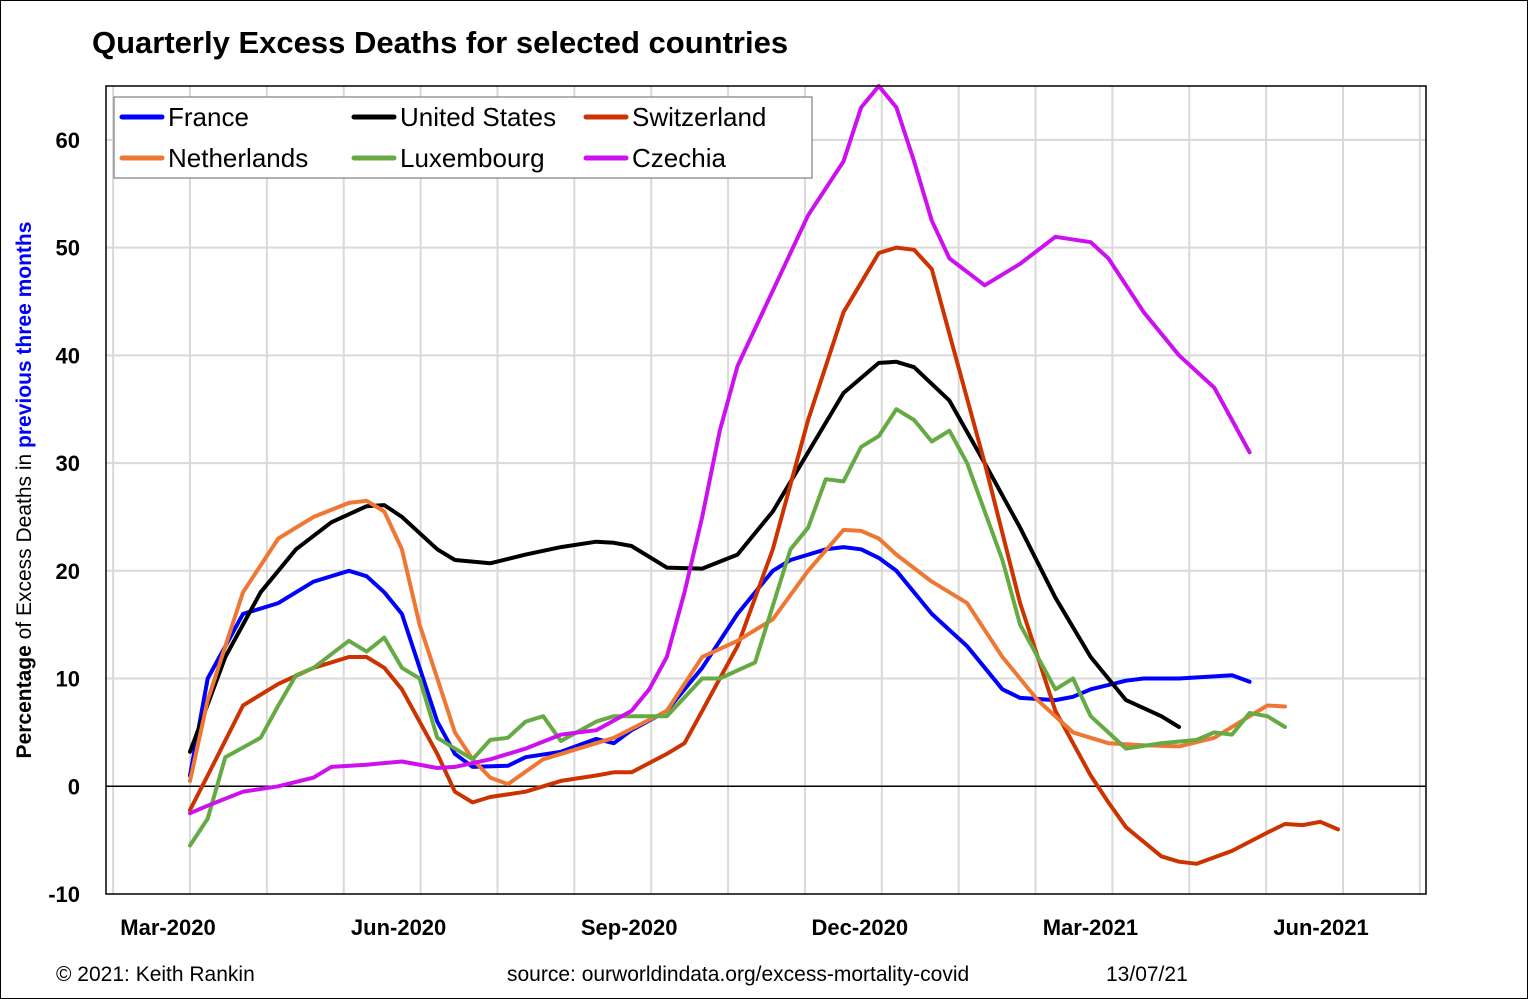 The width and height of the screenshot is (1528, 999). What do you see at coordinates (155, 974) in the screenshot?
I see `footer-copyright: © 2021: Keith Rankin` at bounding box center [155, 974].